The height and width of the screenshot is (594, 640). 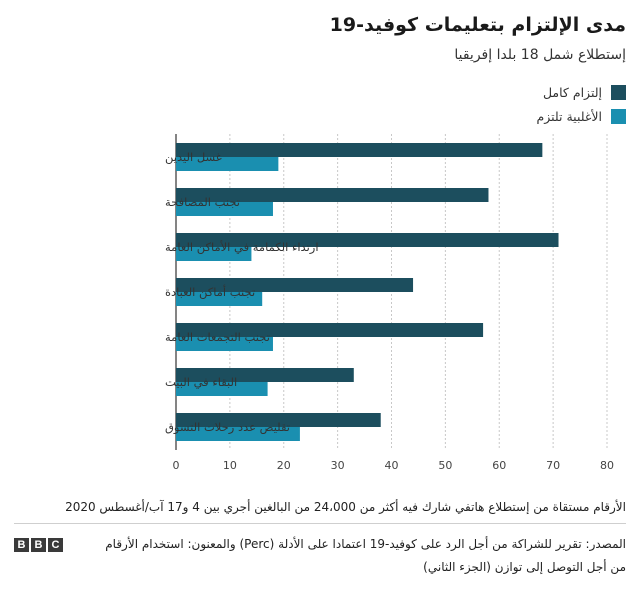 I want to click on category-label: غسل اليدين, so click(x=193, y=157).